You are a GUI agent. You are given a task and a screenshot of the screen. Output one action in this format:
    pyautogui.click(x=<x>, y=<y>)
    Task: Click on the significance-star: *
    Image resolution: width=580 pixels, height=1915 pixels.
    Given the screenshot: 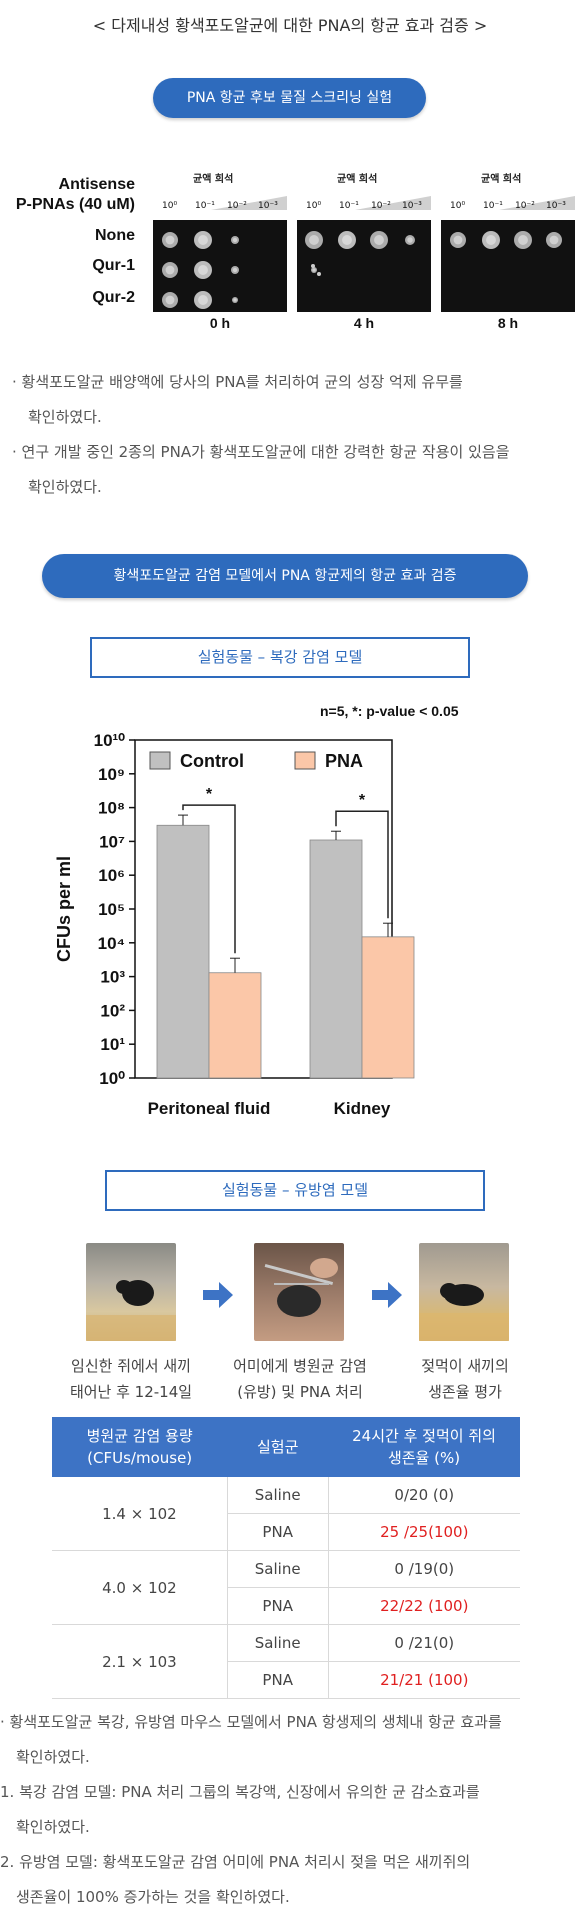 What is the action you would take?
    pyautogui.click(x=209, y=794)
    